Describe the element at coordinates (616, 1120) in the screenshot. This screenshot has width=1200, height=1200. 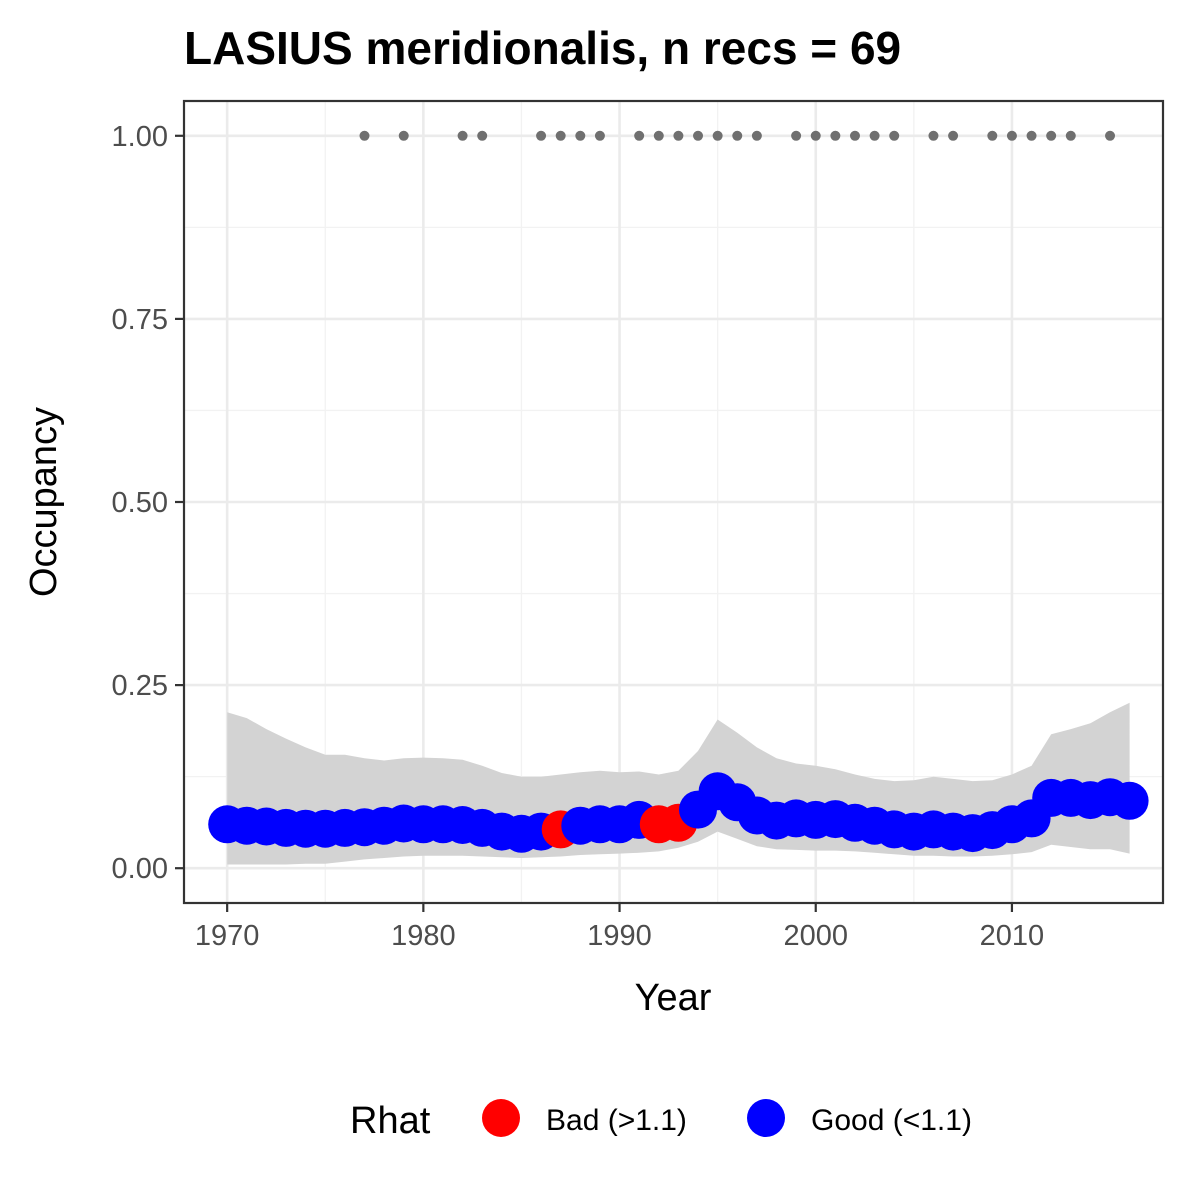
I see `legend-bad-label: Bad (>1.1)` at that location.